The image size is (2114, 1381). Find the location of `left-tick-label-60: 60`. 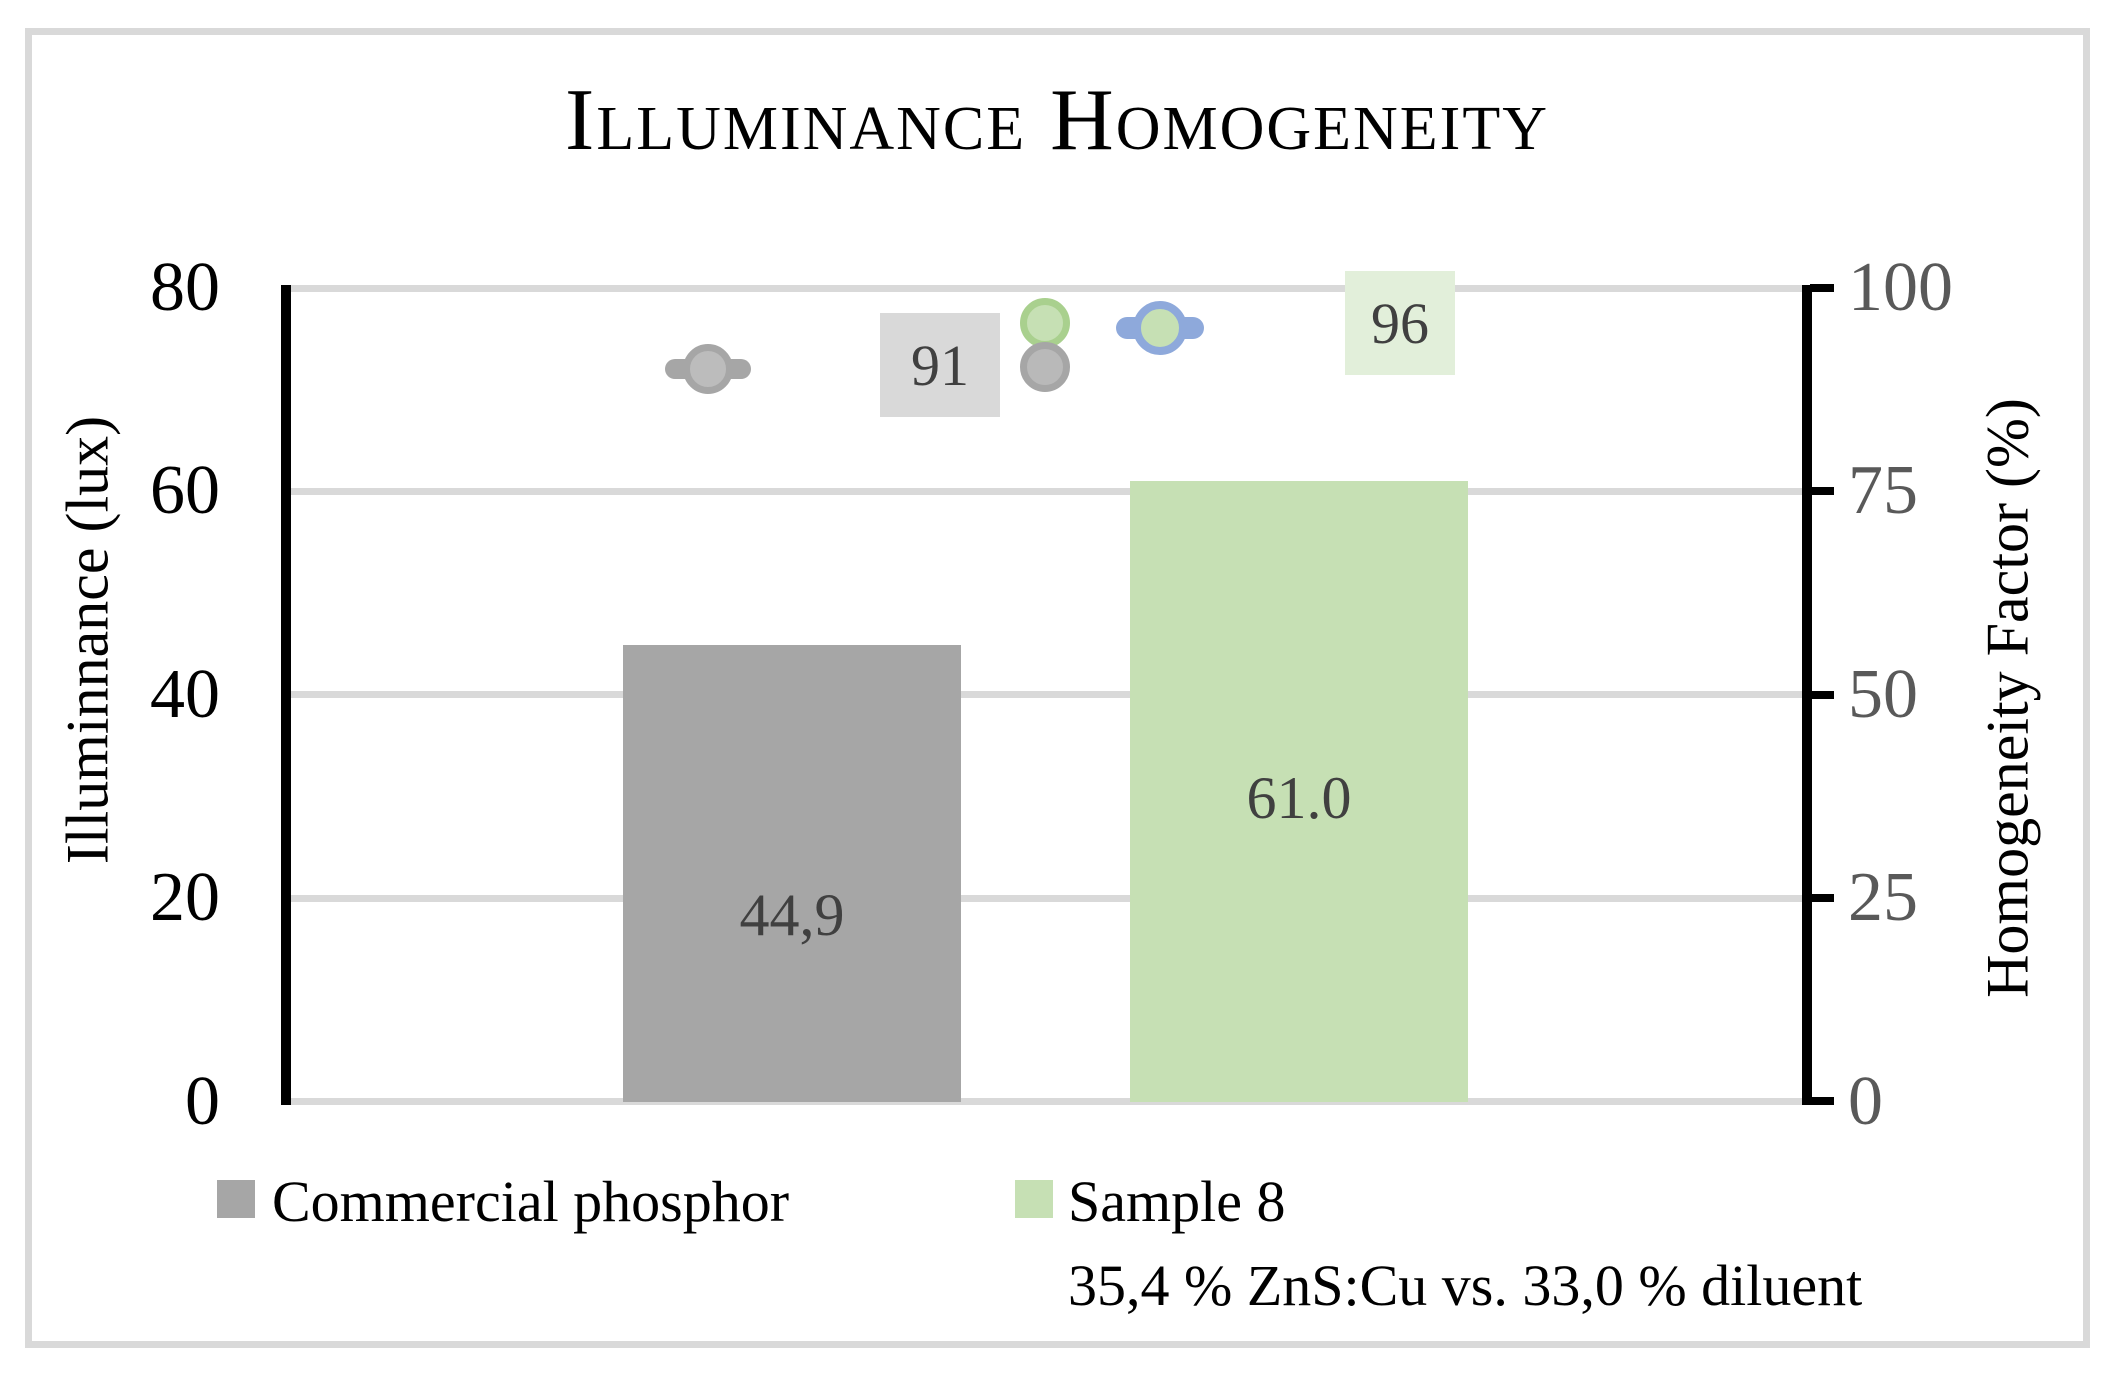

left-tick-label-60: 60 is located at coordinates (185, 490).